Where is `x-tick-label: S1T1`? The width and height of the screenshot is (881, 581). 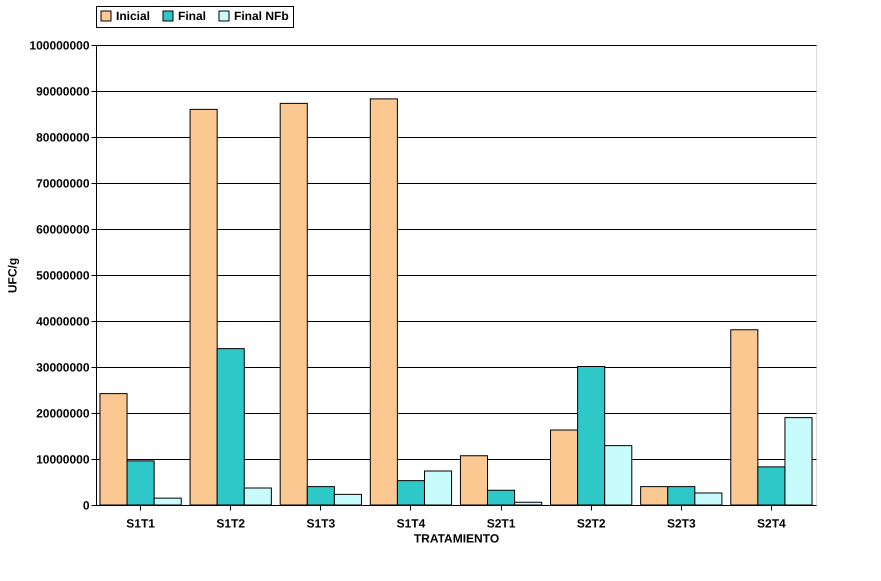
x-tick-label: S1T1 is located at coordinates (141, 523).